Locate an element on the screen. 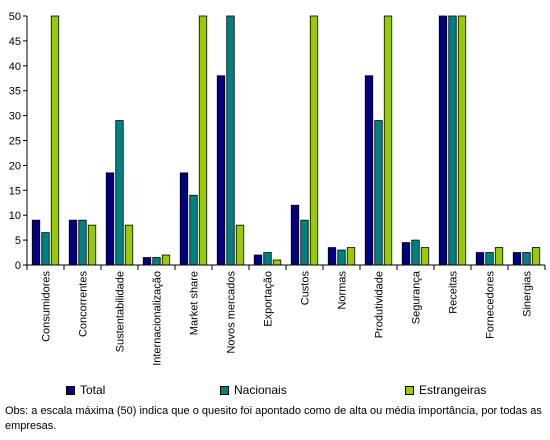 Image resolution: width=550 pixels, height=440 pixels. x-category-label: Segurança is located at coordinates (417, 297).